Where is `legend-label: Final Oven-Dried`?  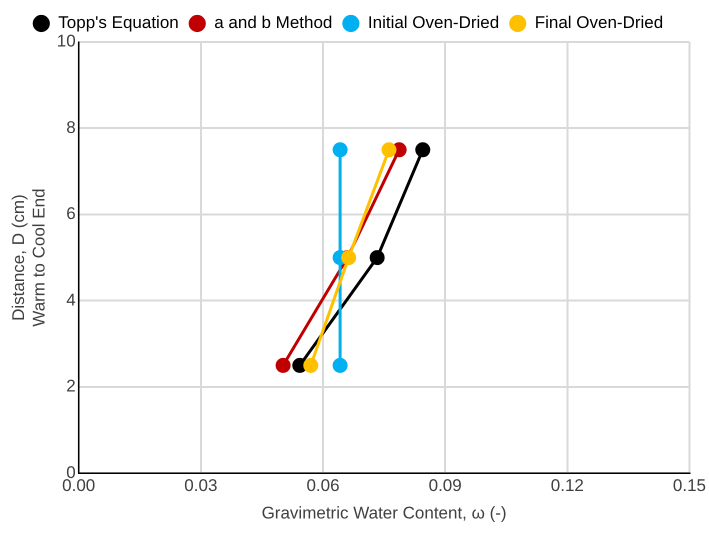
legend-label: Final Oven-Dried is located at coordinates (599, 22).